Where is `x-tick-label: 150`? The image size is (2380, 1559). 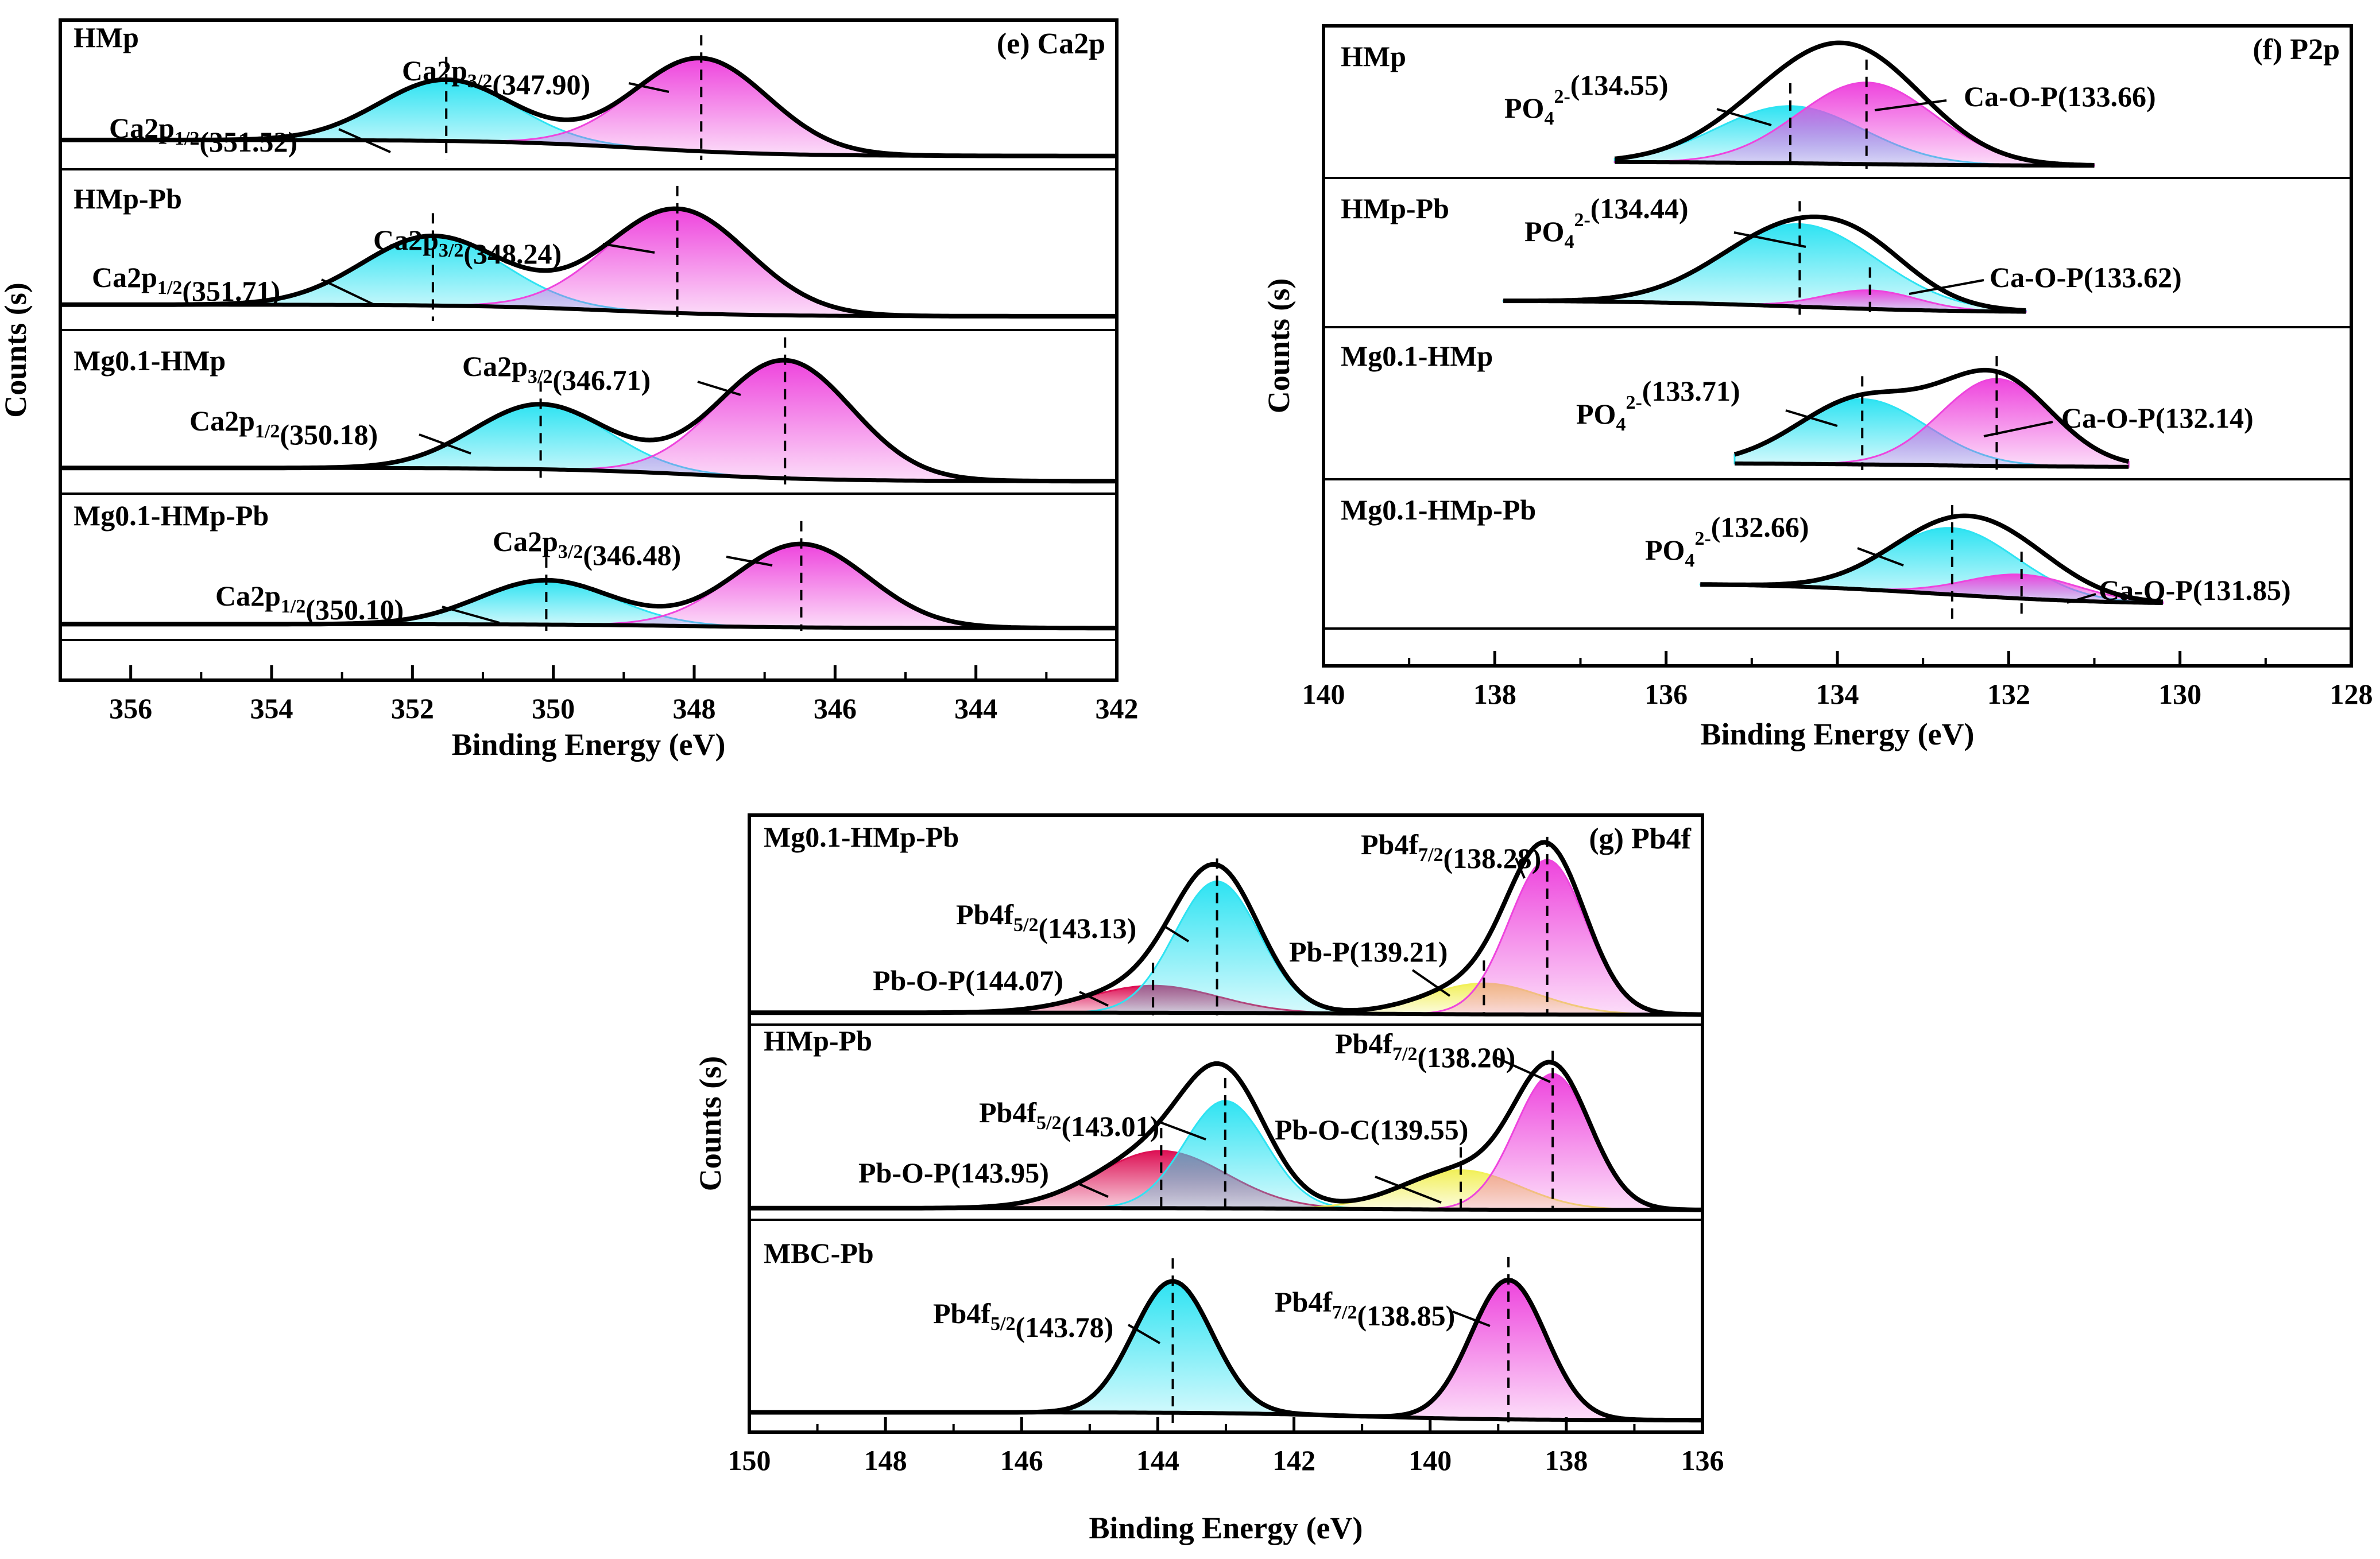 x-tick-label: 150 is located at coordinates (749, 1460).